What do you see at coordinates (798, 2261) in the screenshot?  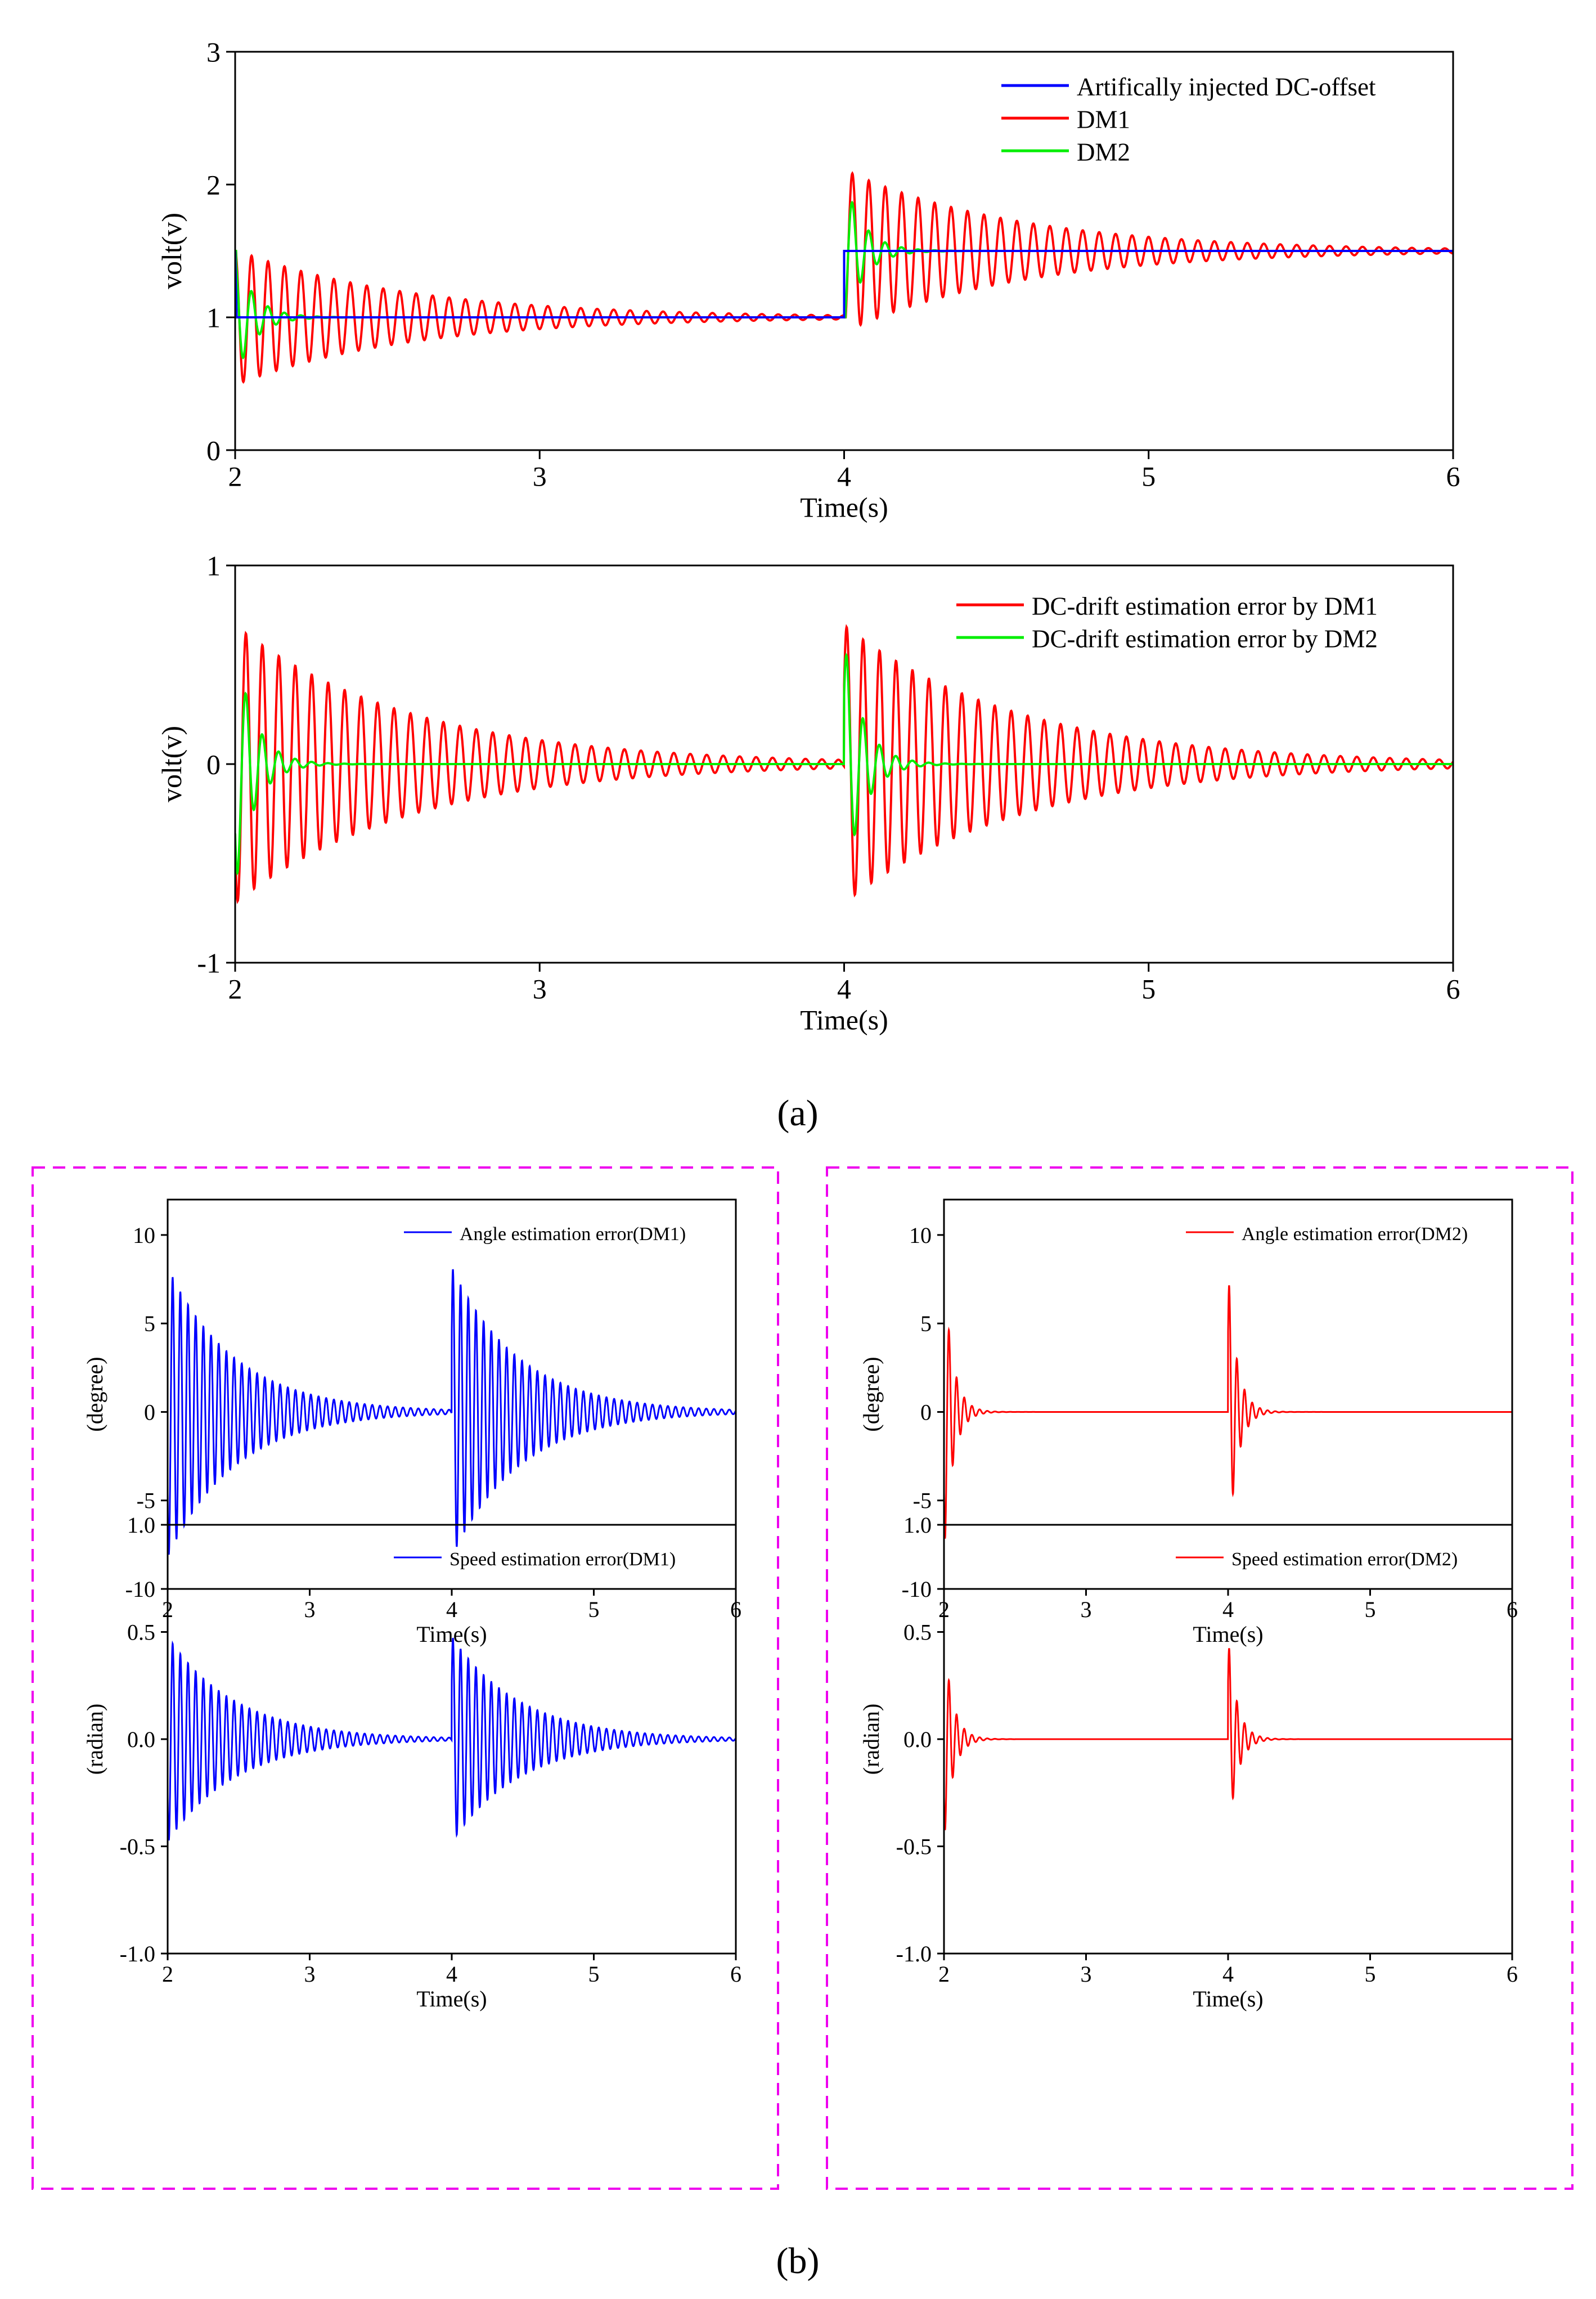 I see `panel-label-b: (b)` at bounding box center [798, 2261].